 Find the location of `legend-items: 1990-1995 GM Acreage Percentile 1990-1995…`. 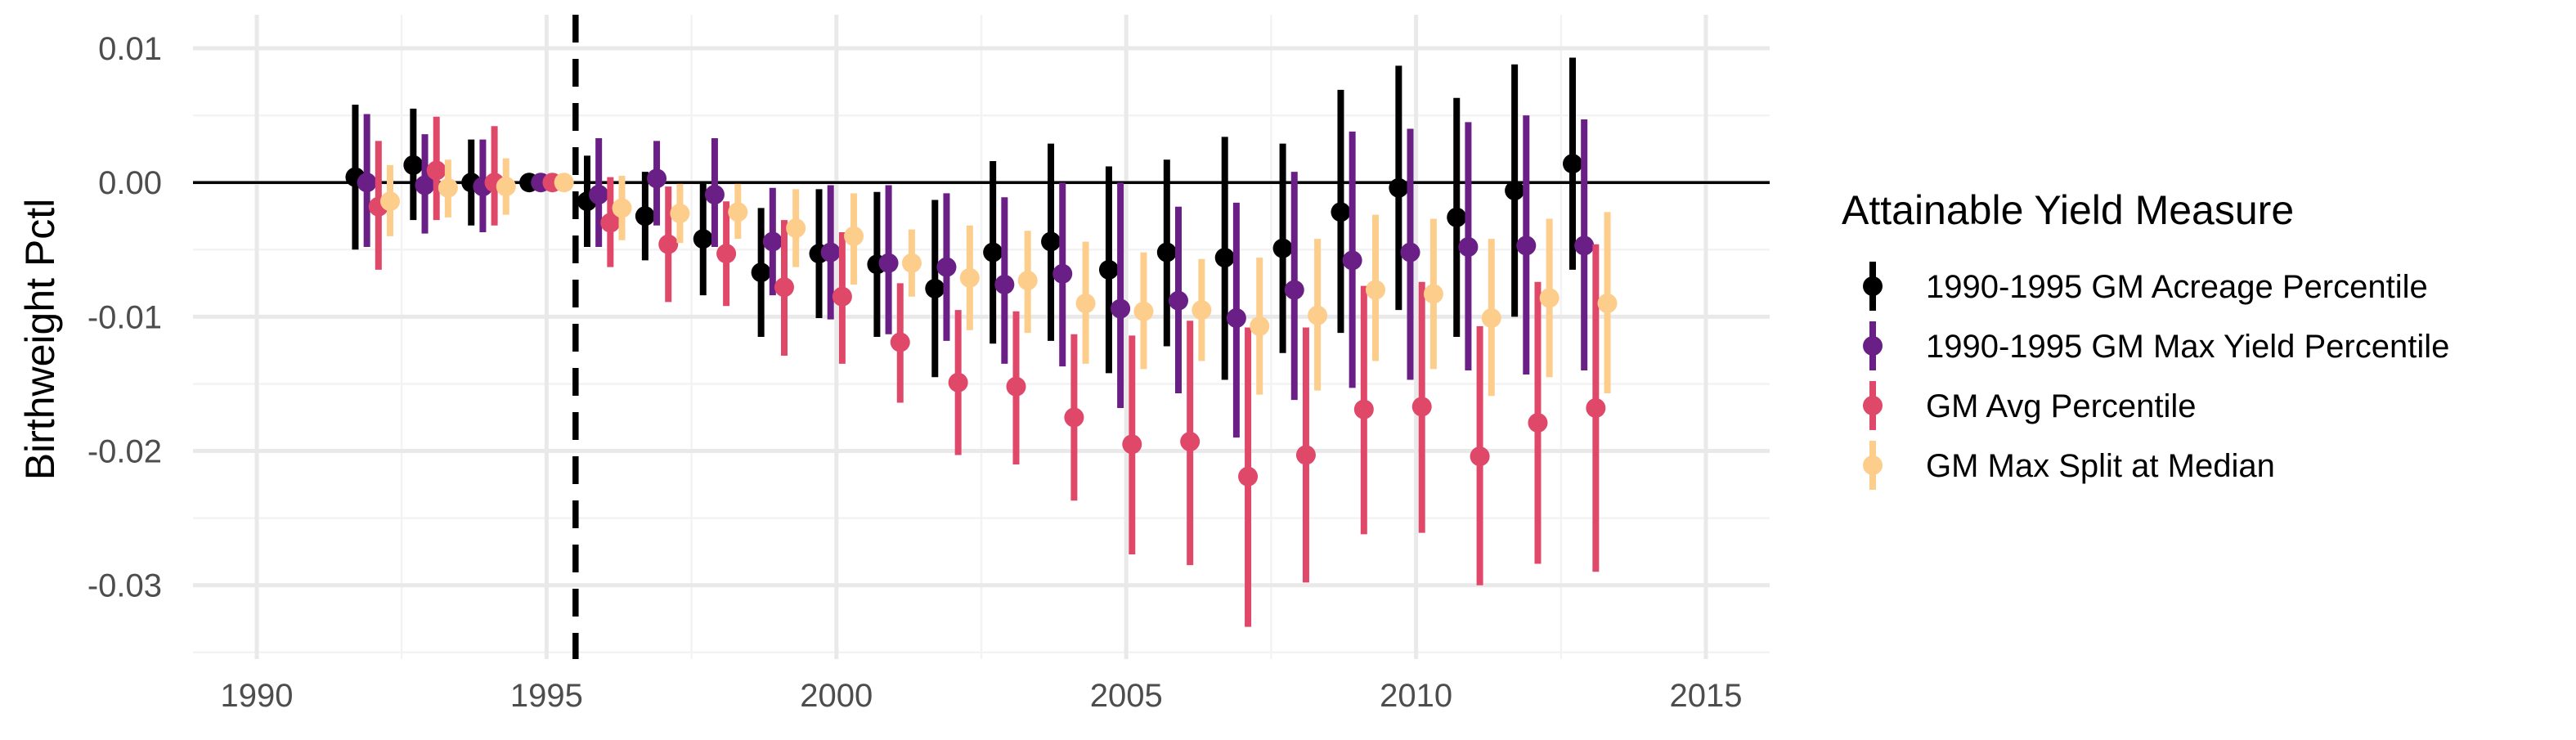

legend-items: 1990-1995 GM Acreage Percentile 1990-1995… is located at coordinates (2156, 376).